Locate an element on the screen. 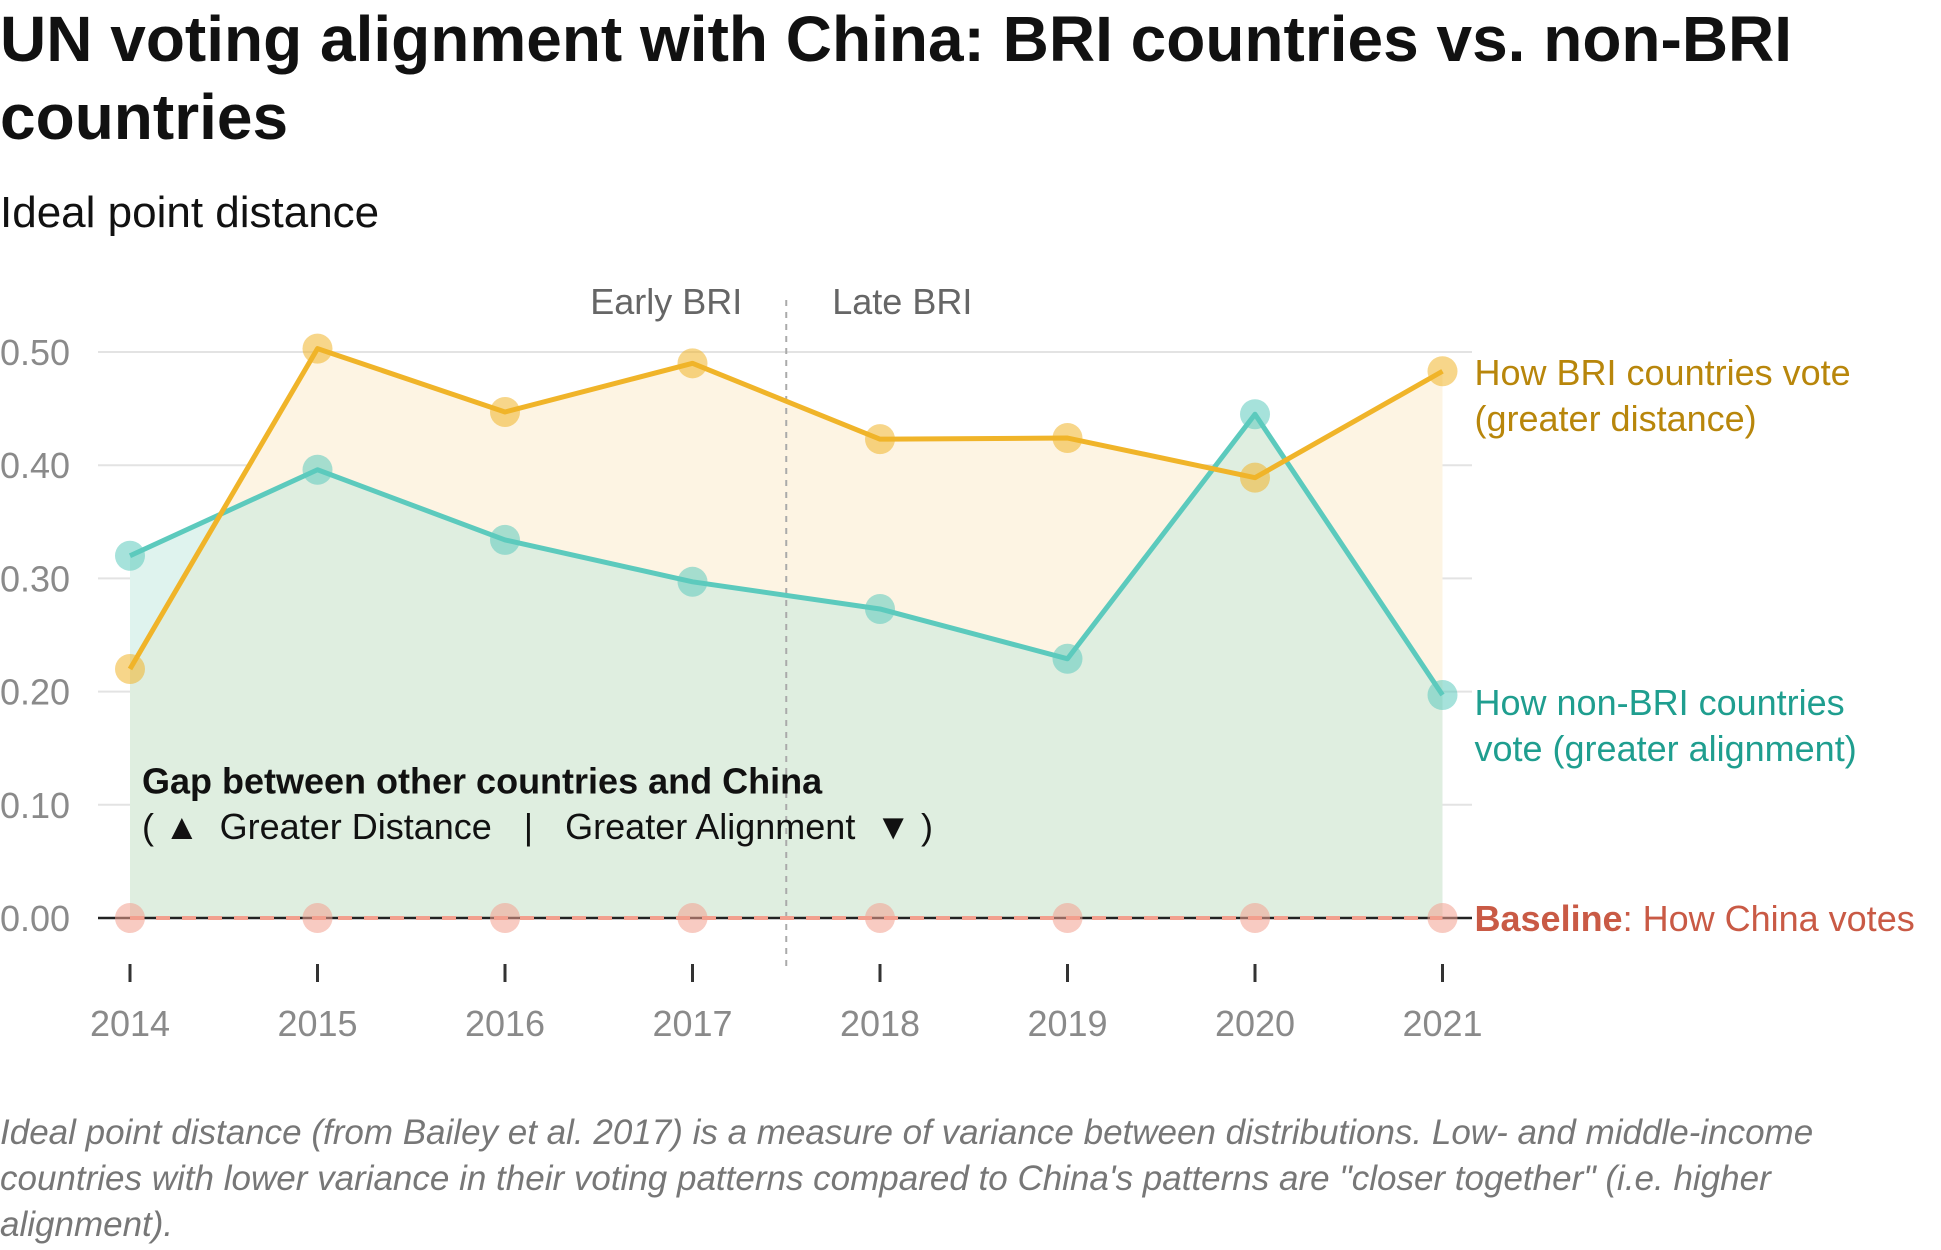 The height and width of the screenshot is (1250, 1941). x-axis: 2014 2015 2016 2017 2018 2019 2020 2021 is located at coordinates (786, 1004).